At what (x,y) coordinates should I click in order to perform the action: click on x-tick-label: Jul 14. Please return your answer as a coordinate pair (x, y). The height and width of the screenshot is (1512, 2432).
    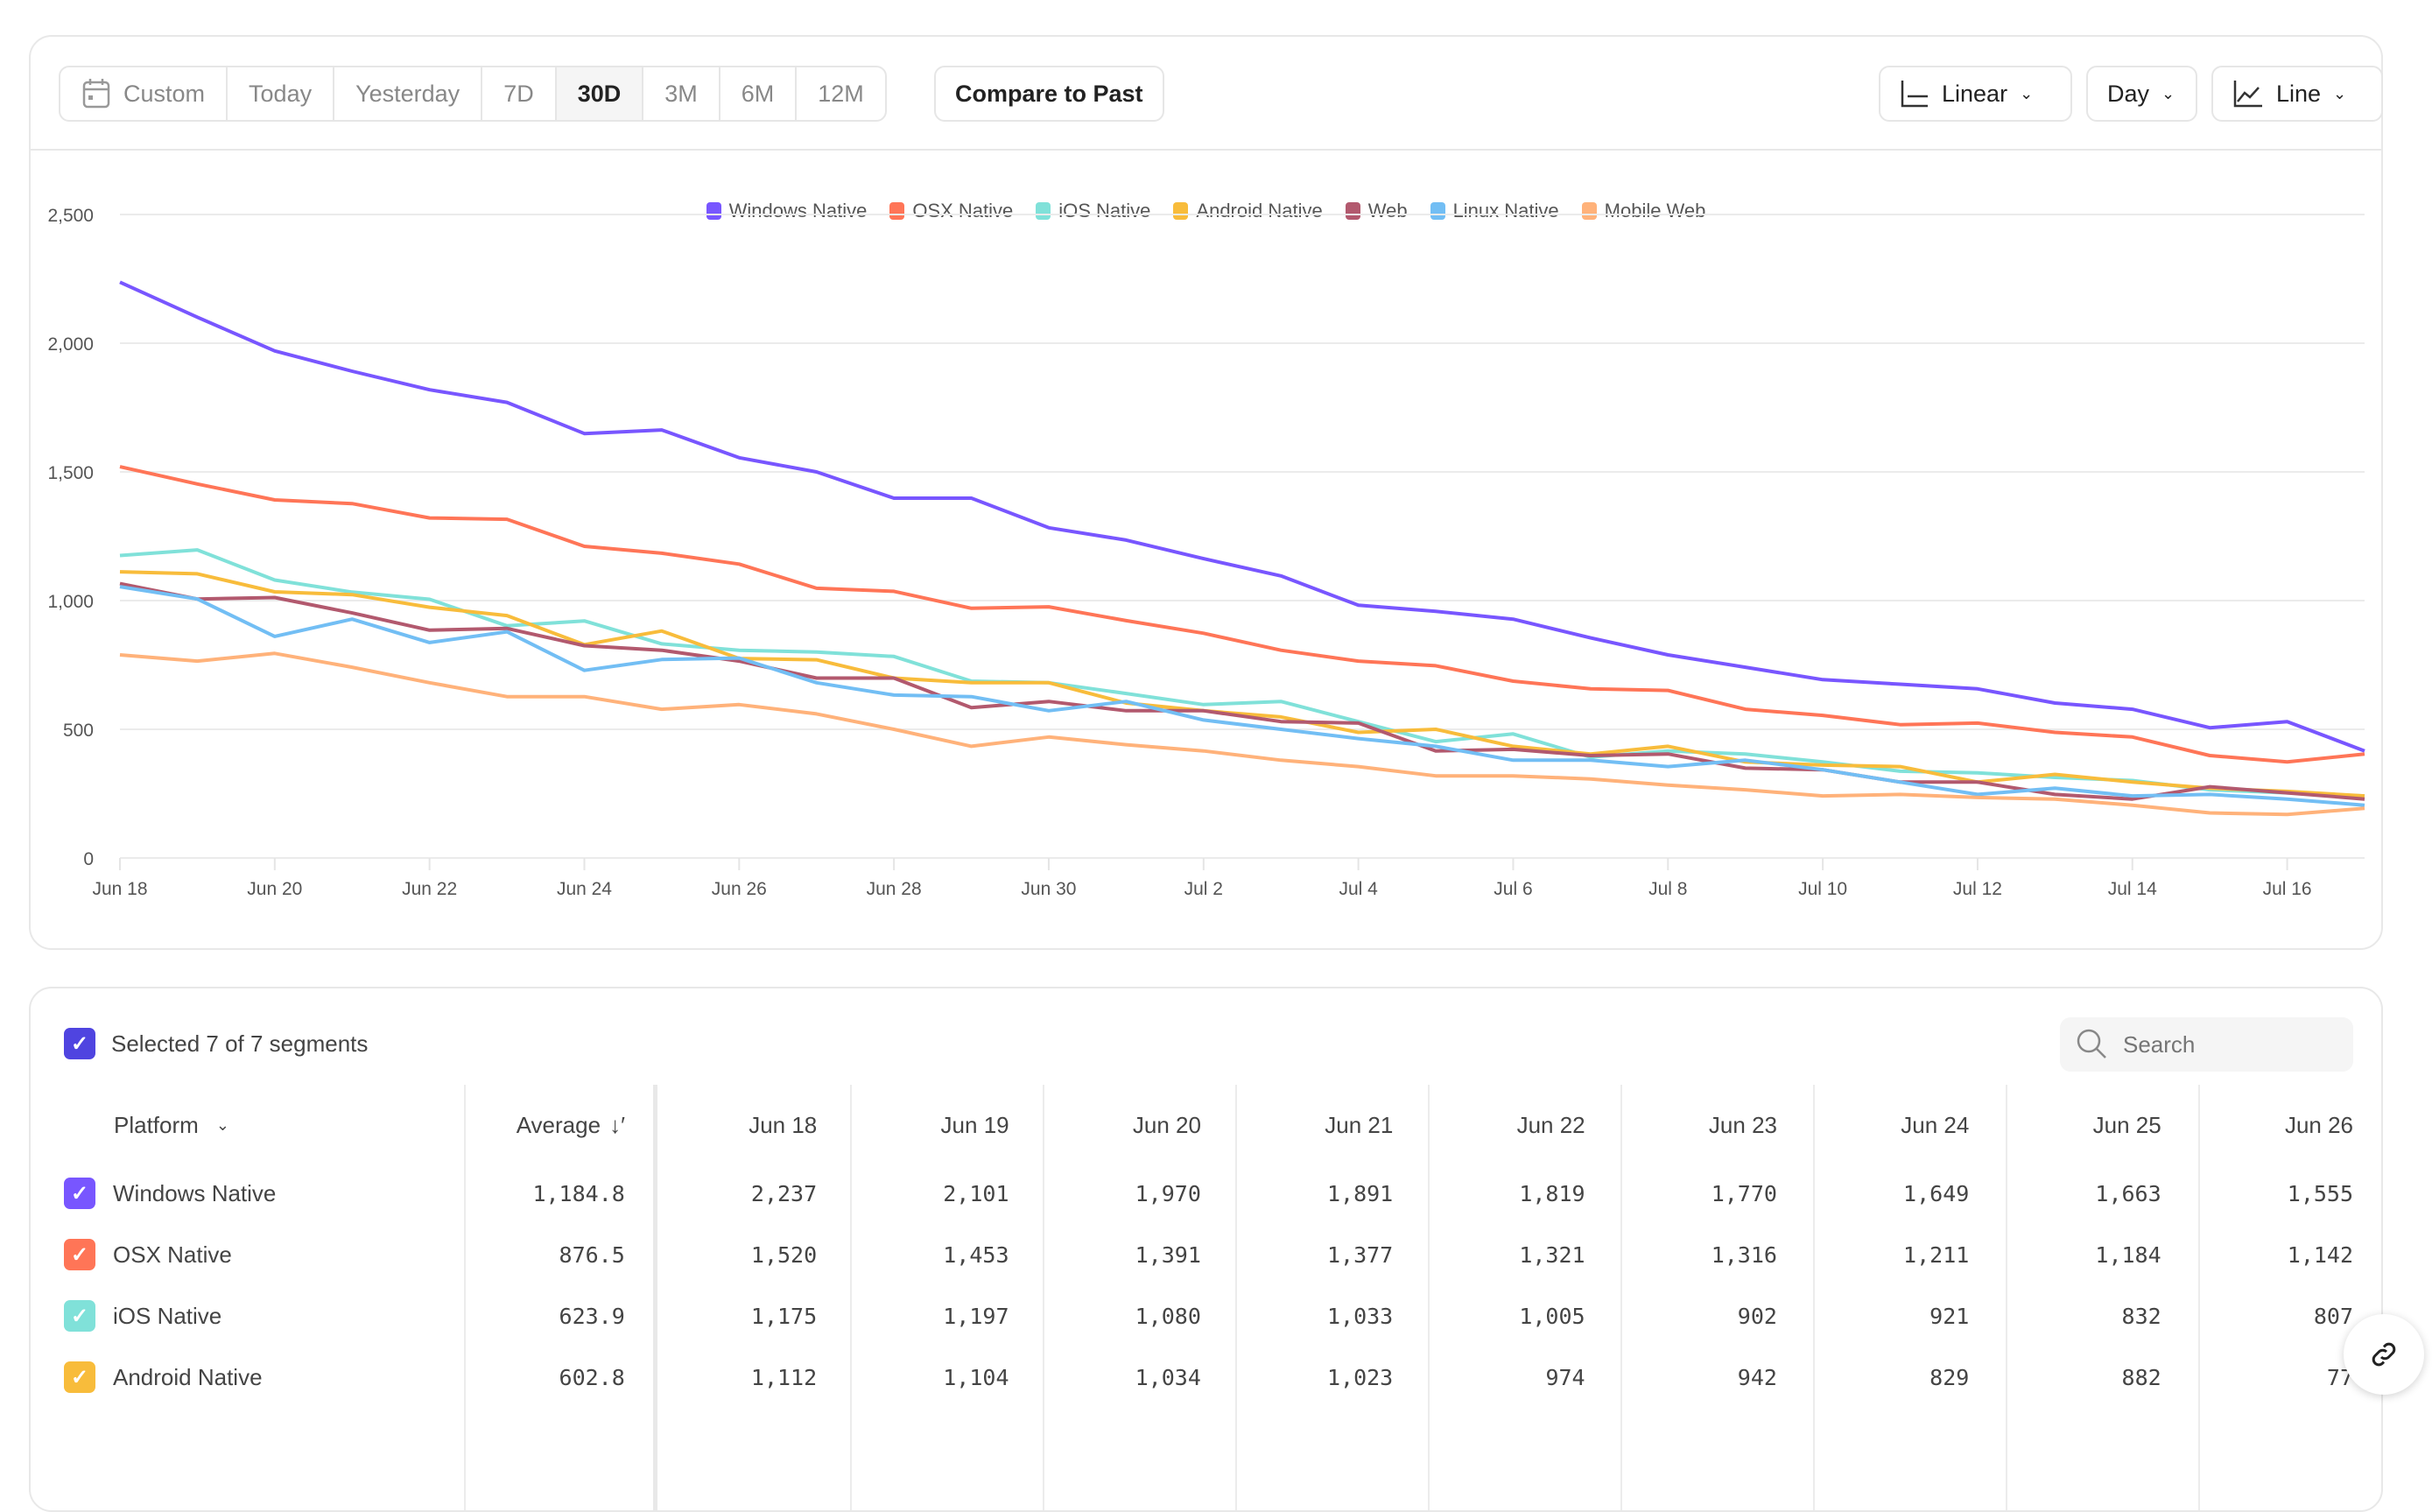
    Looking at the image, I should click on (2132, 889).